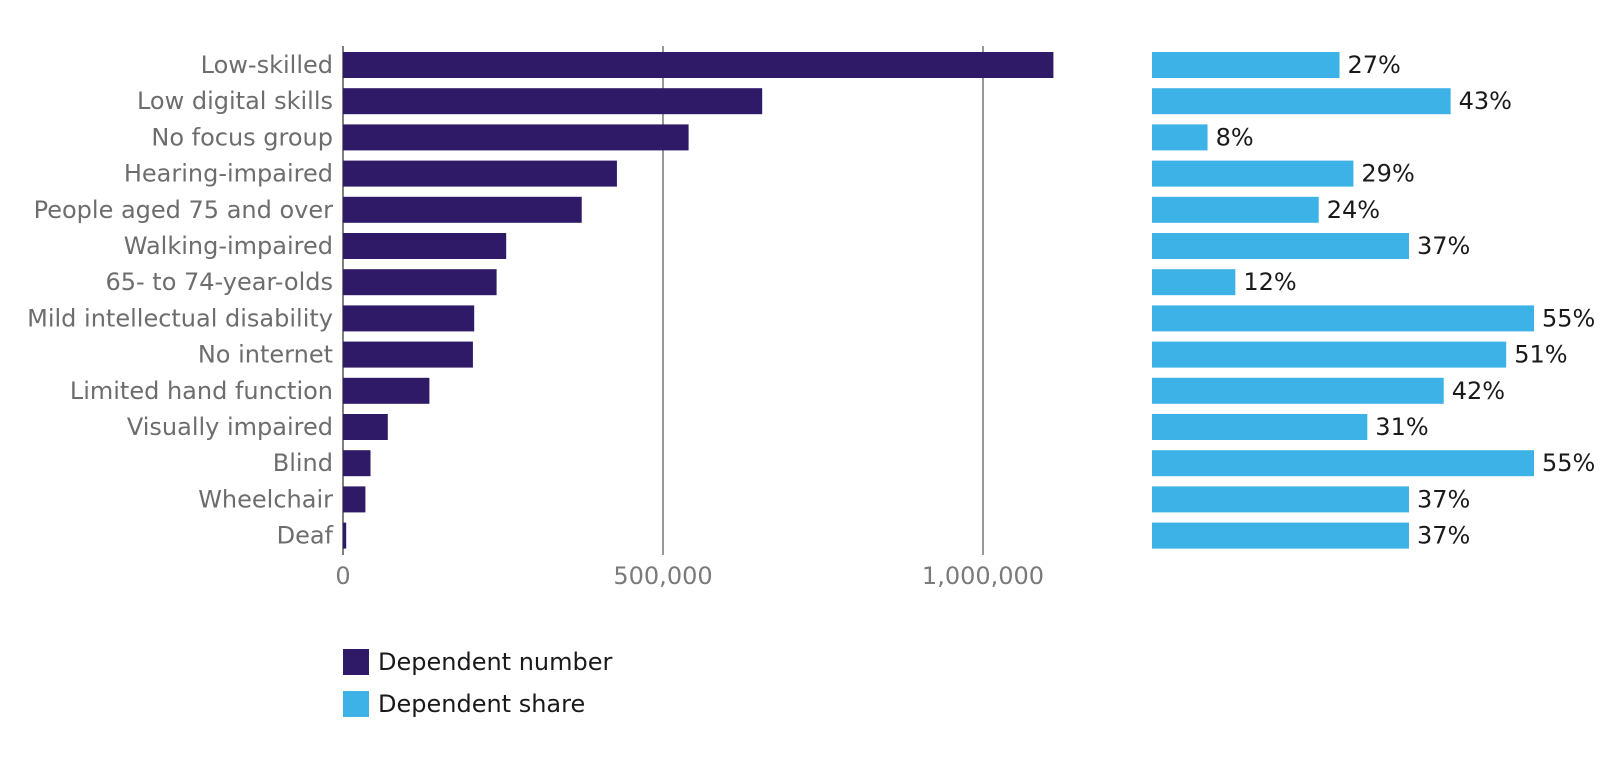 This screenshot has width=1600, height=762. What do you see at coordinates (983, 576) in the screenshot?
I see `x-tick-label-2: 1,000,000` at bounding box center [983, 576].